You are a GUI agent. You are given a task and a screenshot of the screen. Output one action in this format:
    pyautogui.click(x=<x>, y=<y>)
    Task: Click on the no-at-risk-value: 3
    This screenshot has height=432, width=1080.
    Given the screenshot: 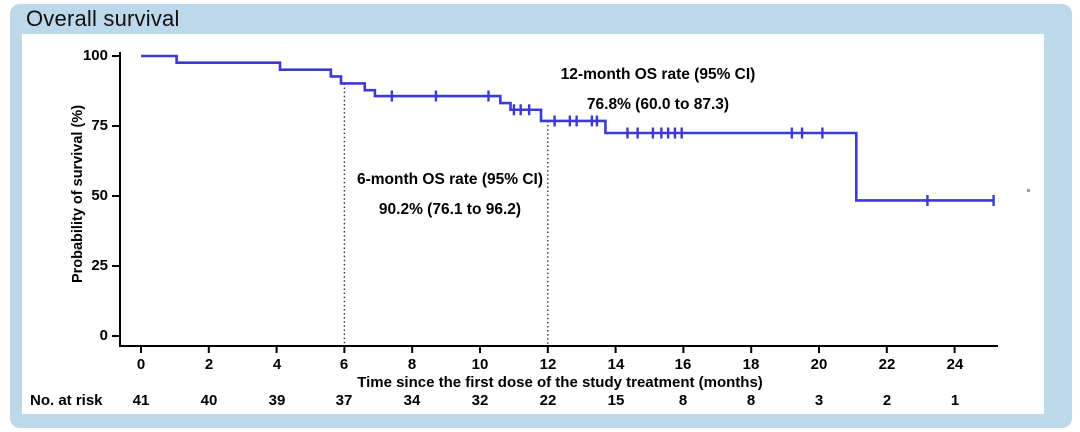 What is the action you would take?
    pyautogui.click(x=819, y=400)
    